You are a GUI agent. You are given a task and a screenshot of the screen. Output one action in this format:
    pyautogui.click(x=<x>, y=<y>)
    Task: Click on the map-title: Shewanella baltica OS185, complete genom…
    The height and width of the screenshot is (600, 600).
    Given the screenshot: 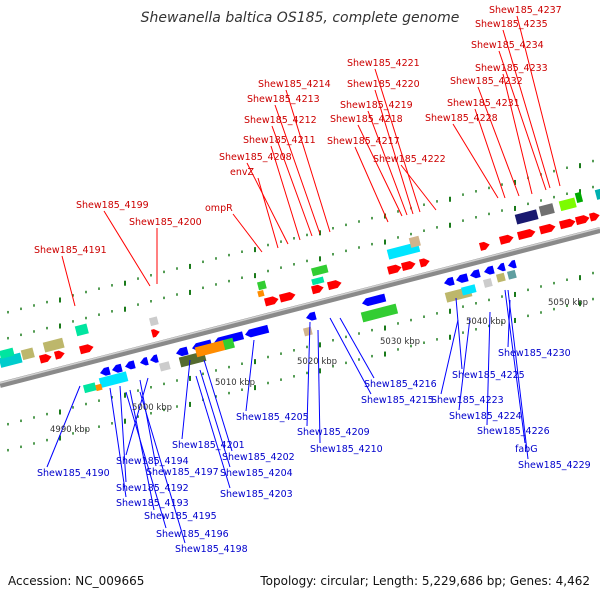 What is the action you would take?
    pyautogui.click(x=300, y=18)
    